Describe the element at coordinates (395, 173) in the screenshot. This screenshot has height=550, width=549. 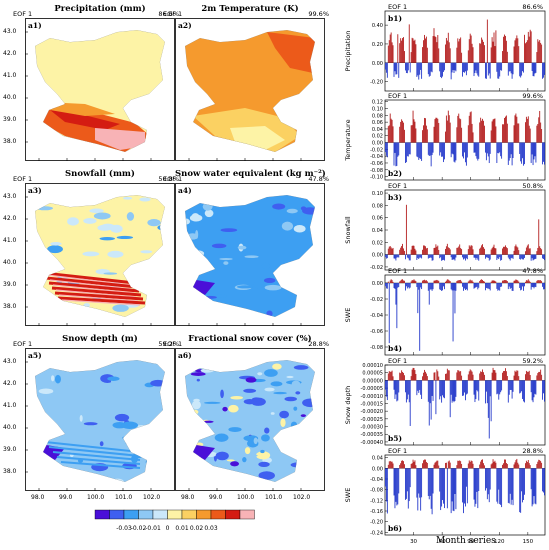
I see `panel-id: b2)` at that location.